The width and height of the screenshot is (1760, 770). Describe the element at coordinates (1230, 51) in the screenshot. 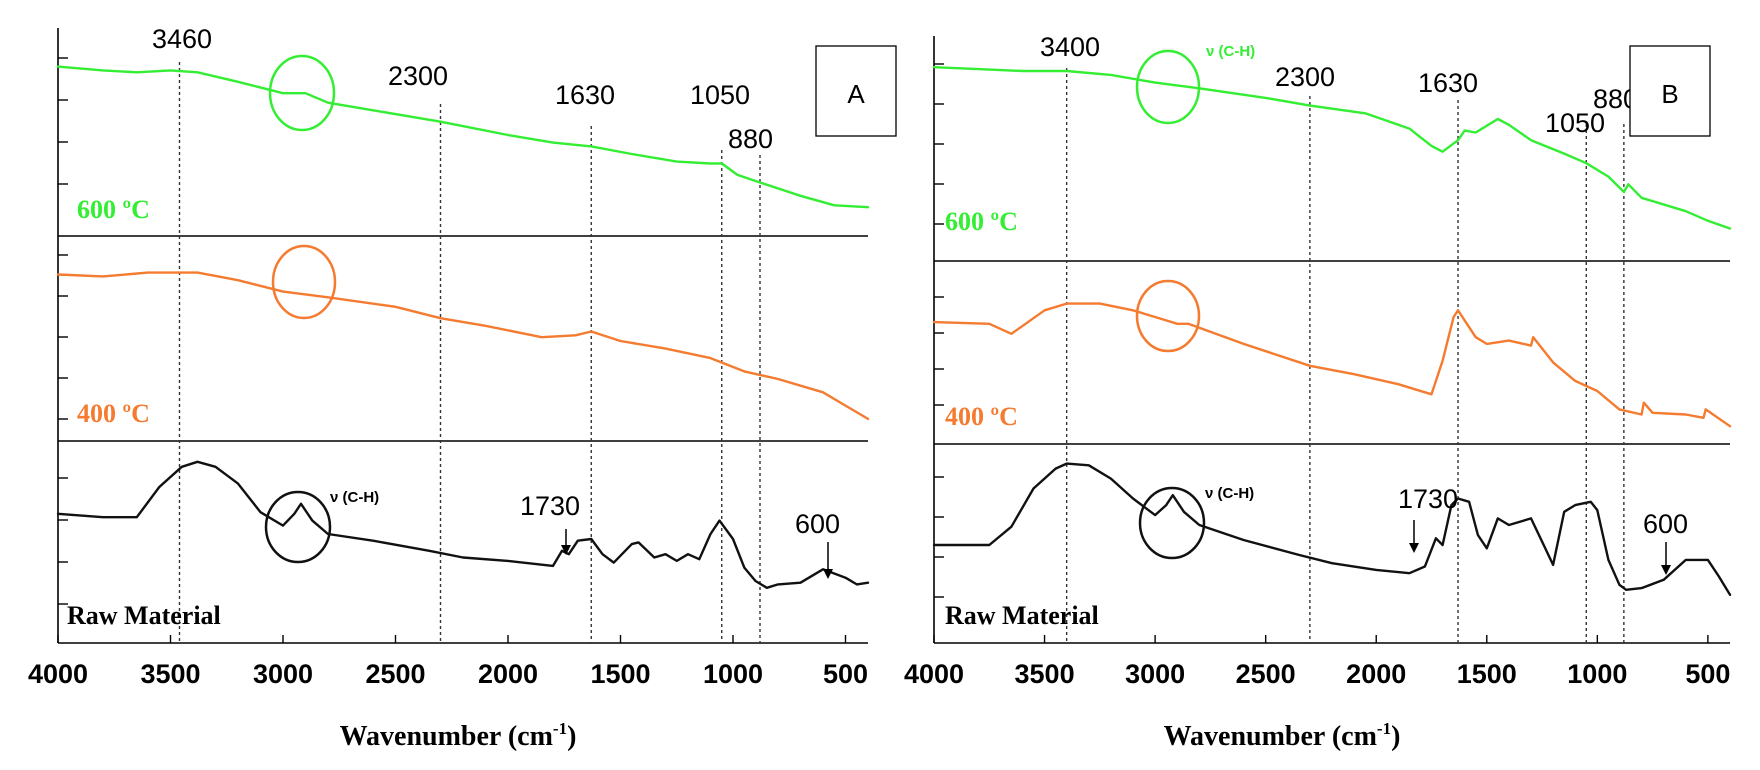

I see `nu-ch-label-600: ν (C-H)` at that location.